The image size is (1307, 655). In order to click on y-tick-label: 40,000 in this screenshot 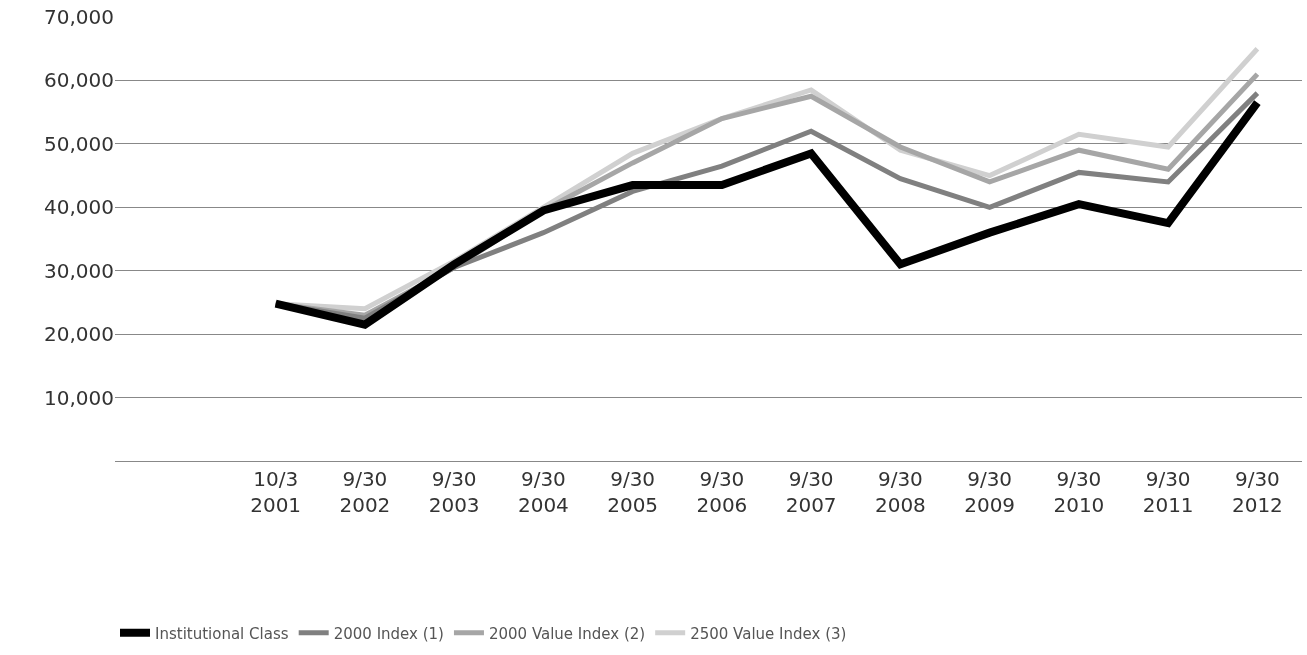, I will do `click(79, 207)`.